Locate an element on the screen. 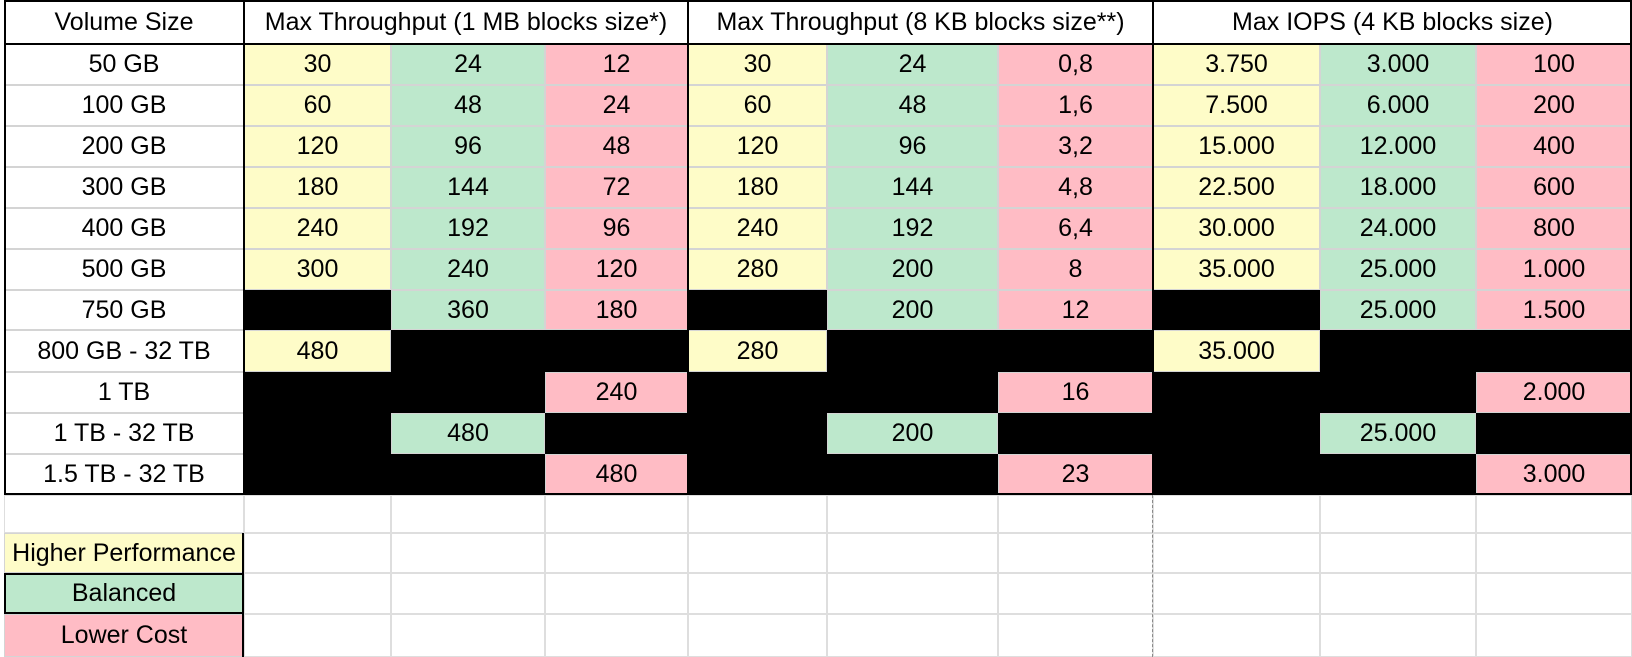 The width and height of the screenshot is (1632, 657). volume-size-cell: 50 GB is located at coordinates (124, 64).